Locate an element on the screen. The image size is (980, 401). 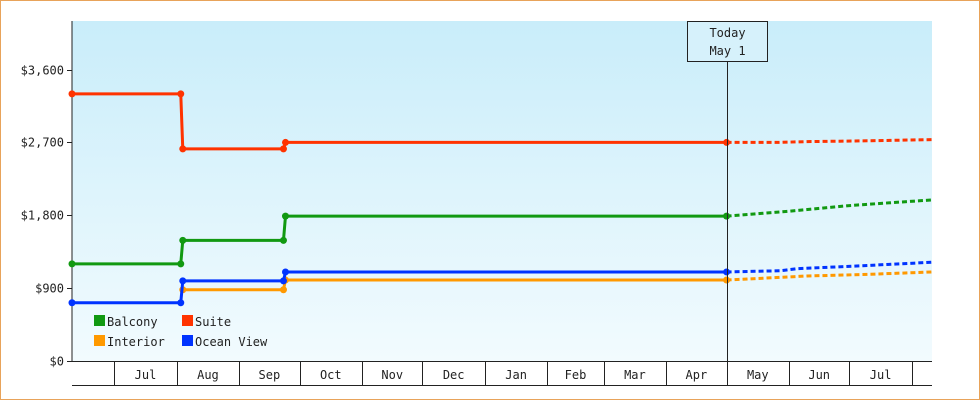
month-label: Aug is located at coordinates (208, 375).